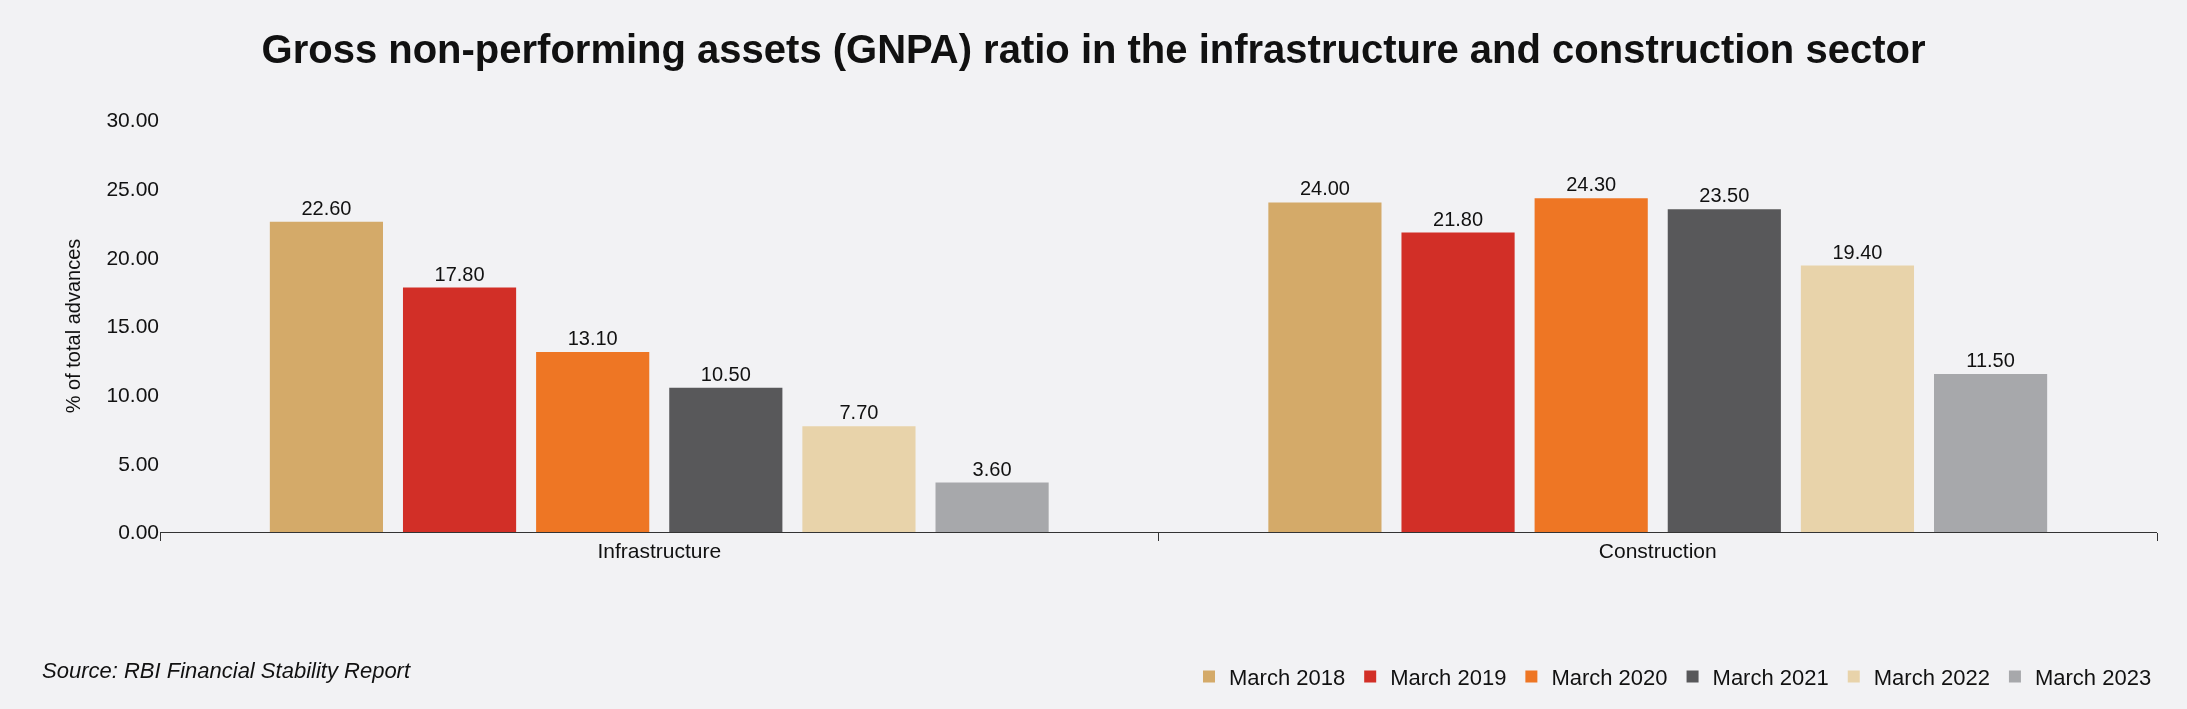  Describe the element at coordinates (592, 338) in the screenshot. I see `data-label: 13.10` at that location.